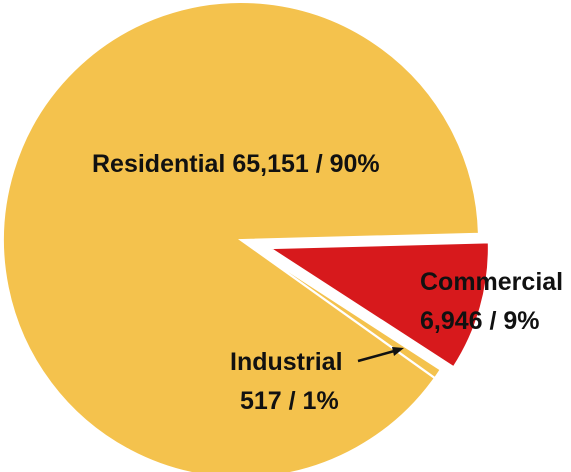 The height and width of the screenshot is (472, 571). What do you see at coordinates (480, 321) in the screenshot?
I see `label-commercial-value: 6,946 / 9%` at bounding box center [480, 321].